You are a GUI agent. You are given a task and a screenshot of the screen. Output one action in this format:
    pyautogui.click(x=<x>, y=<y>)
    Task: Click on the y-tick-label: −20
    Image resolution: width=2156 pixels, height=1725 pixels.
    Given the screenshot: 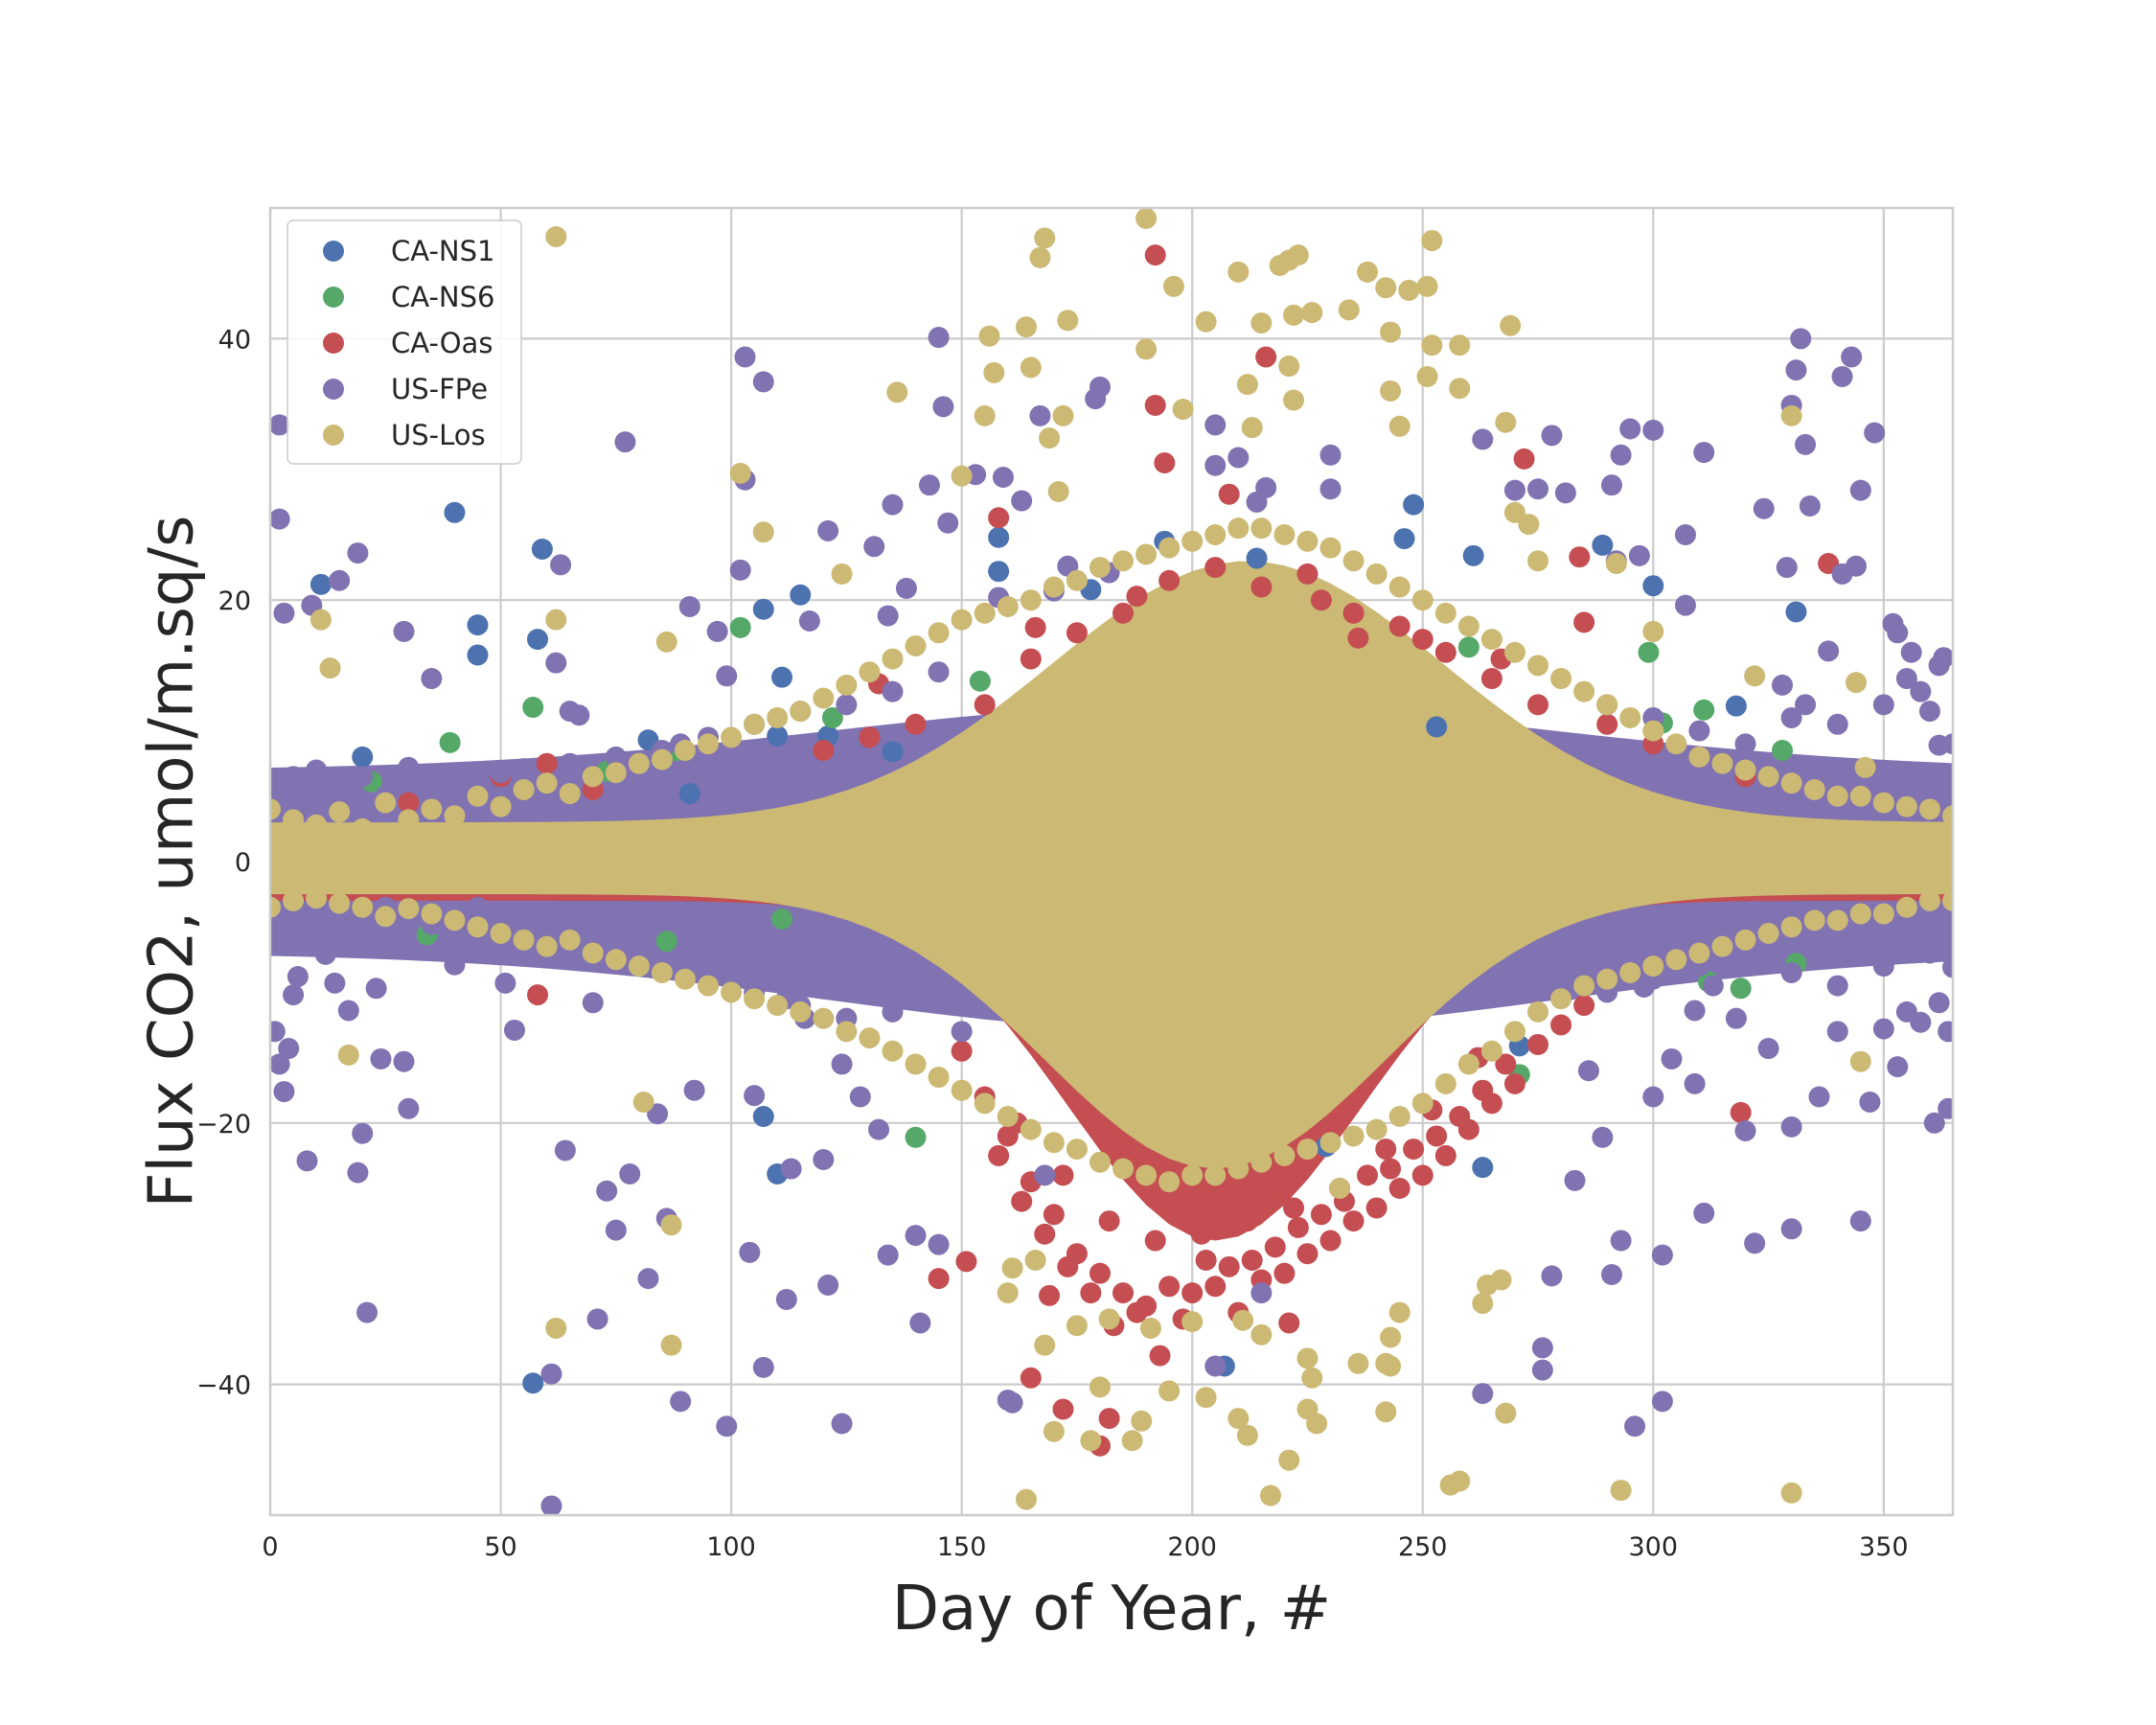 What is the action you would take?
    pyautogui.click(x=223, y=1124)
    